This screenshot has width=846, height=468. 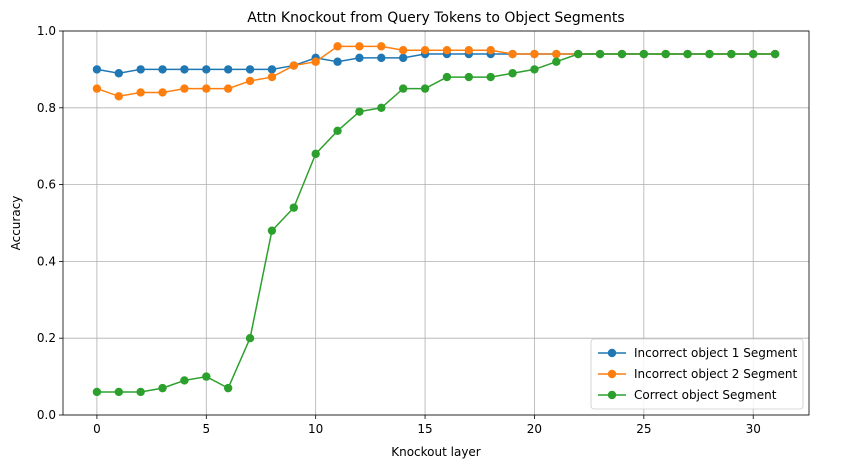 I want to click on legend-entry: Incorrect object 1 Segment, so click(x=716, y=353).